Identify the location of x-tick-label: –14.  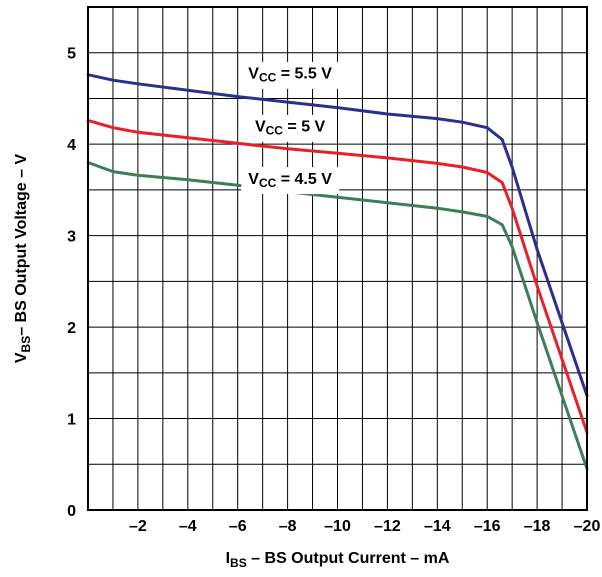
(437, 526).